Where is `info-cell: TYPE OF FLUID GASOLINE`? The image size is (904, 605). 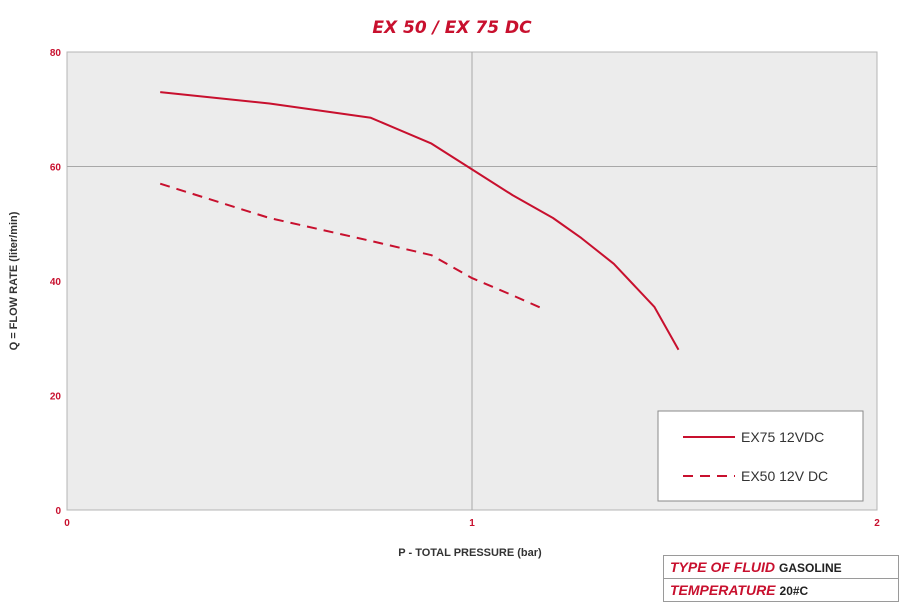 info-cell: TYPE OF FLUID GASOLINE is located at coordinates (781, 567).